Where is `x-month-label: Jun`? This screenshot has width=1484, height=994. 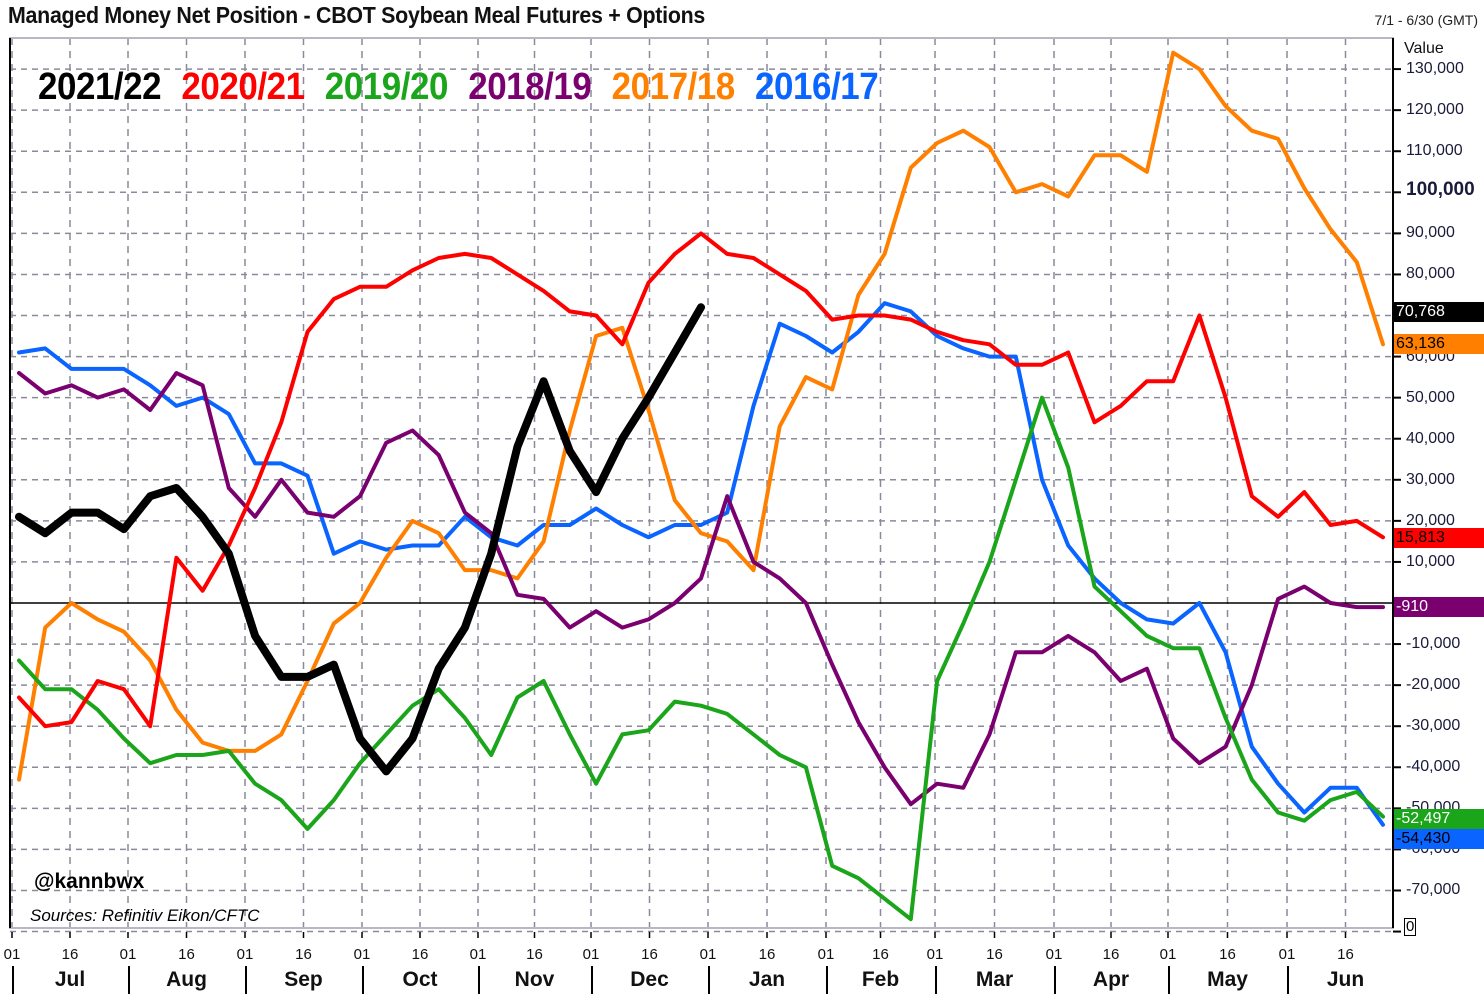
x-month-label: Jun is located at coordinates (1345, 979).